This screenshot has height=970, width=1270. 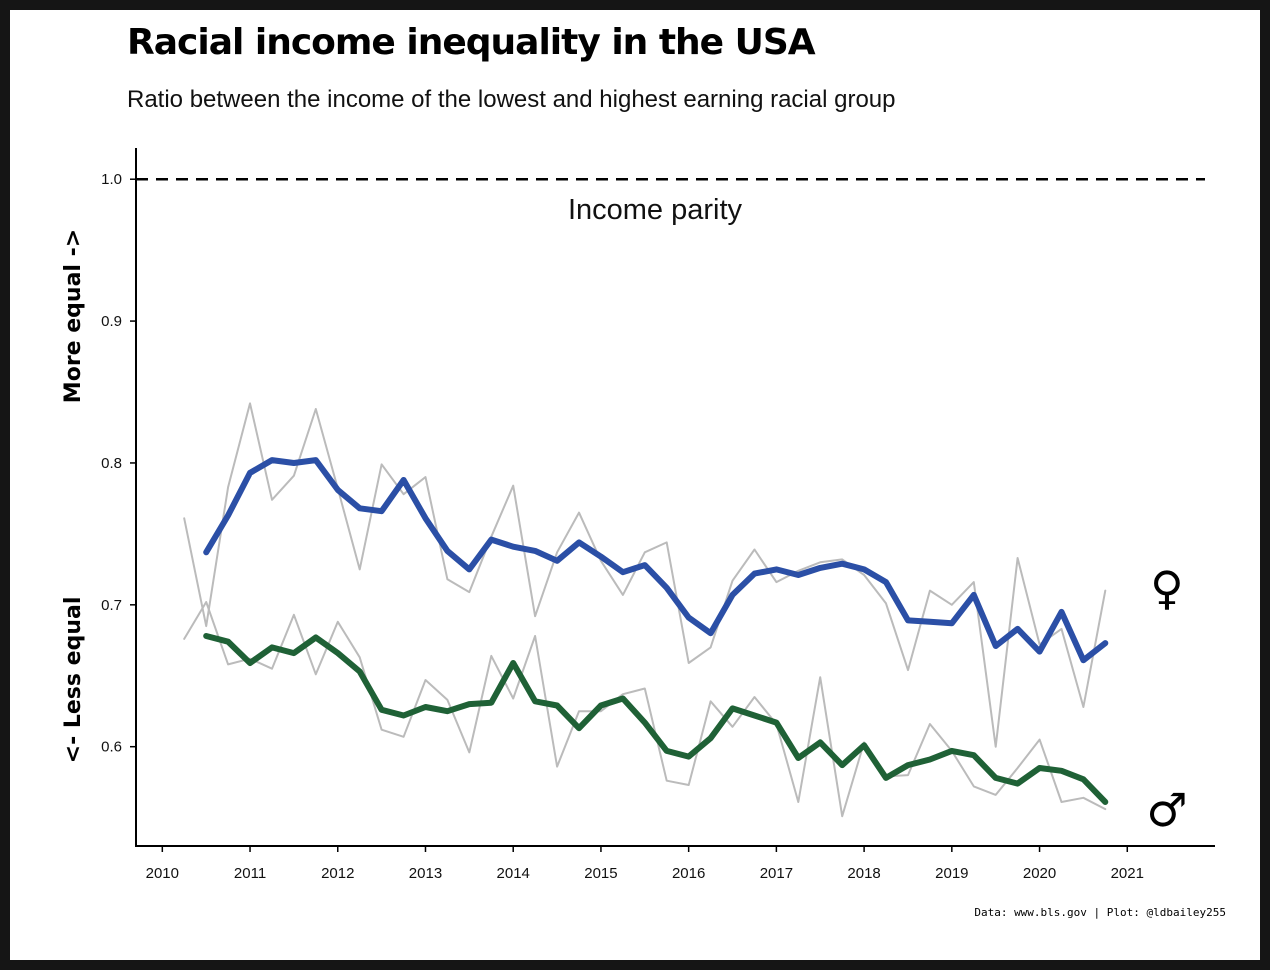 What do you see at coordinates (776, 873) in the screenshot?
I see `x-tick-label: 2017` at bounding box center [776, 873].